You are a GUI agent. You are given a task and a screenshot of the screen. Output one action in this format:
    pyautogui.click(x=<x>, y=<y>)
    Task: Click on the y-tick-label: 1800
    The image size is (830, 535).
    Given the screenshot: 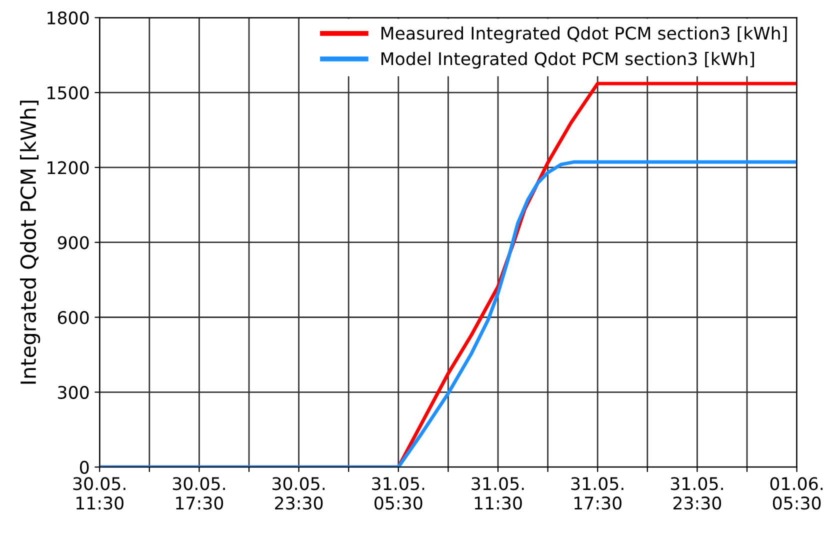 What is the action you would take?
    pyautogui.click(x=68, y=17)
    